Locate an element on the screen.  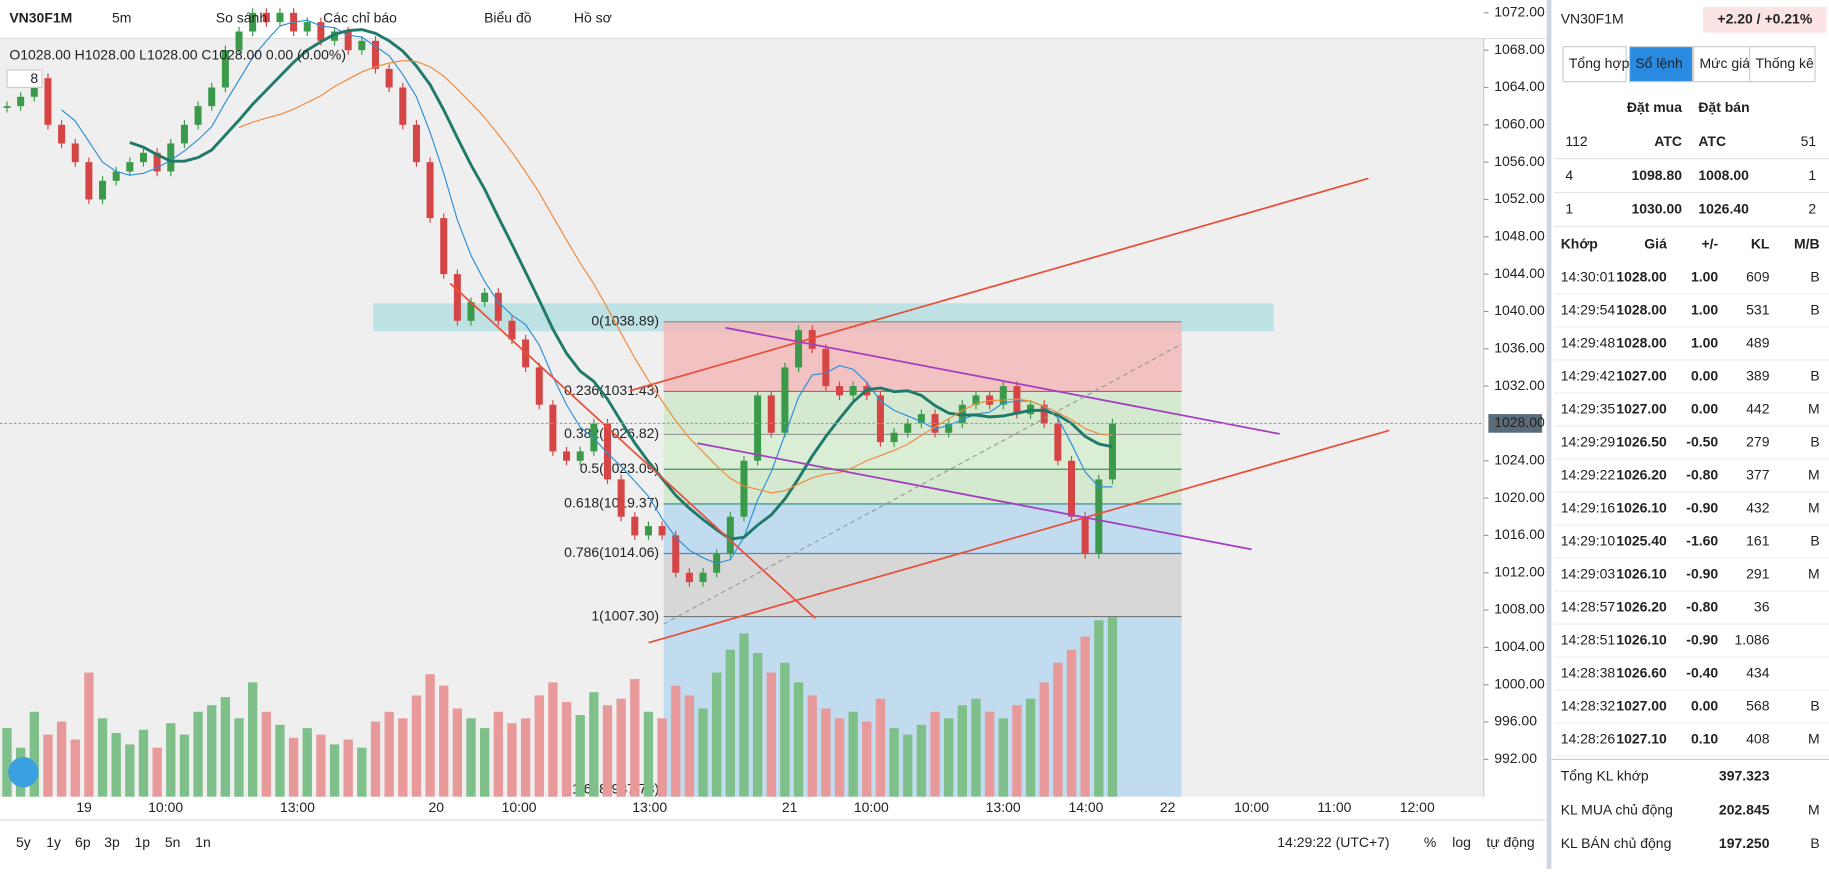
trade-cell: -1.60 is located at coordinates (1702, 540).